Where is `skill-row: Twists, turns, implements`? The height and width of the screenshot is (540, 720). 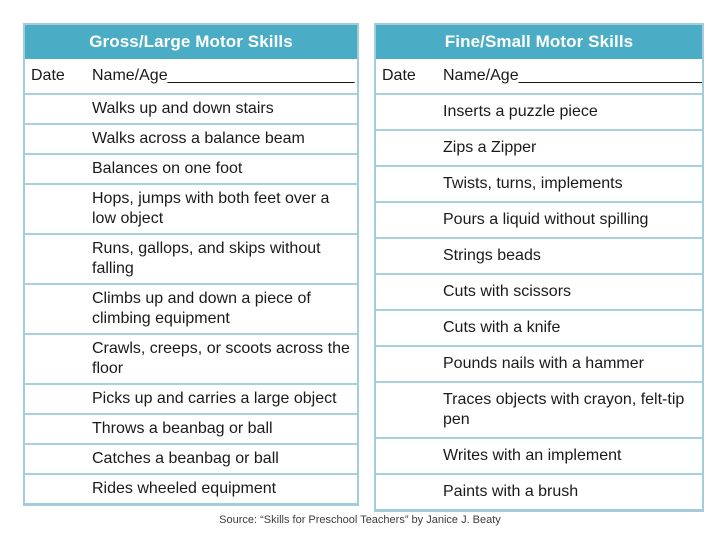
skill-row: Twists, turns, implements is located at coordinates (539, 183).